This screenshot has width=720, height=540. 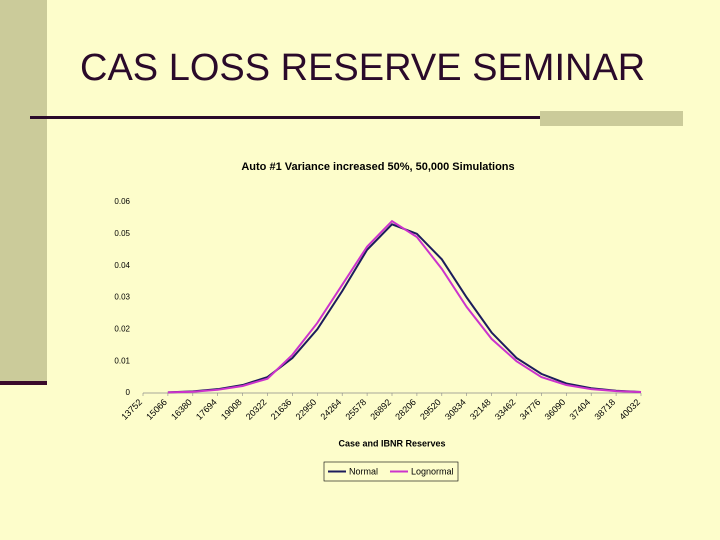 I want to click on side-bar-rule, so click(x=23, y=383).